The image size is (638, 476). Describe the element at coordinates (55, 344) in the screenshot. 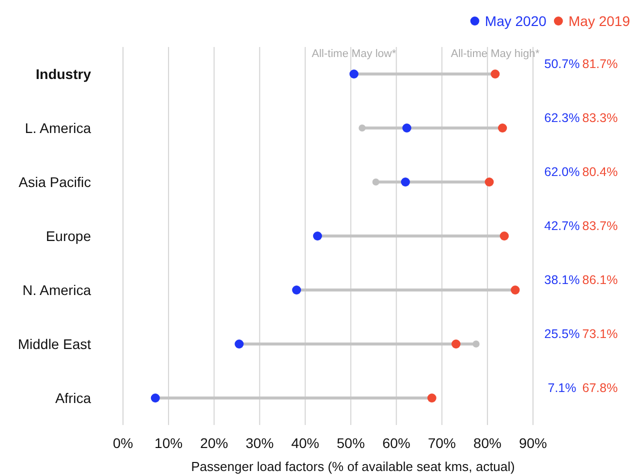

I see `y-tick-label: Middle East` at that location.